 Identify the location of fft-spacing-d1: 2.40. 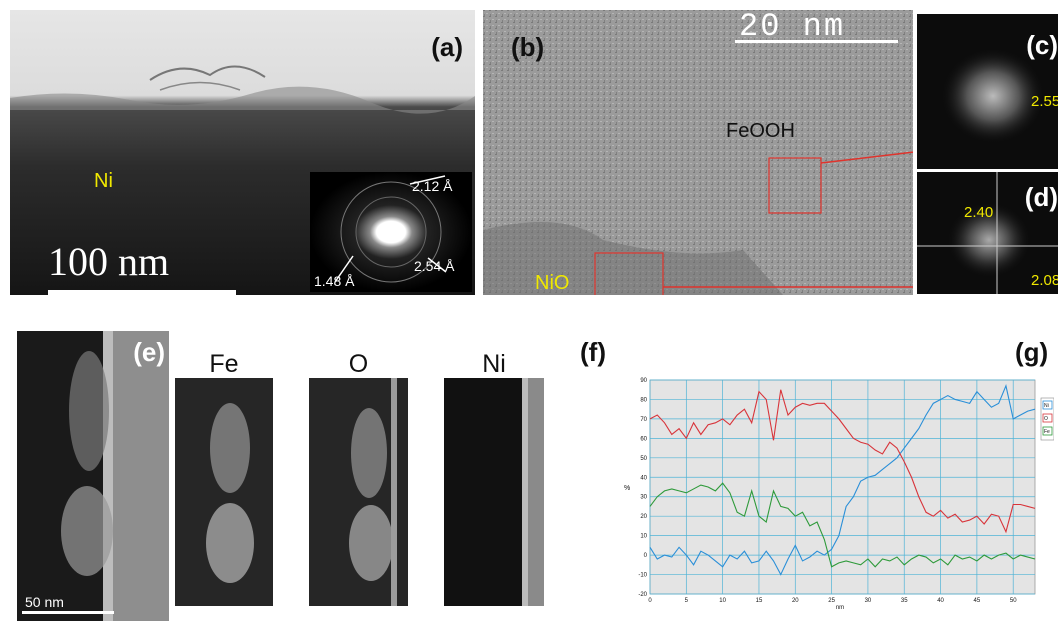
(979, 212).